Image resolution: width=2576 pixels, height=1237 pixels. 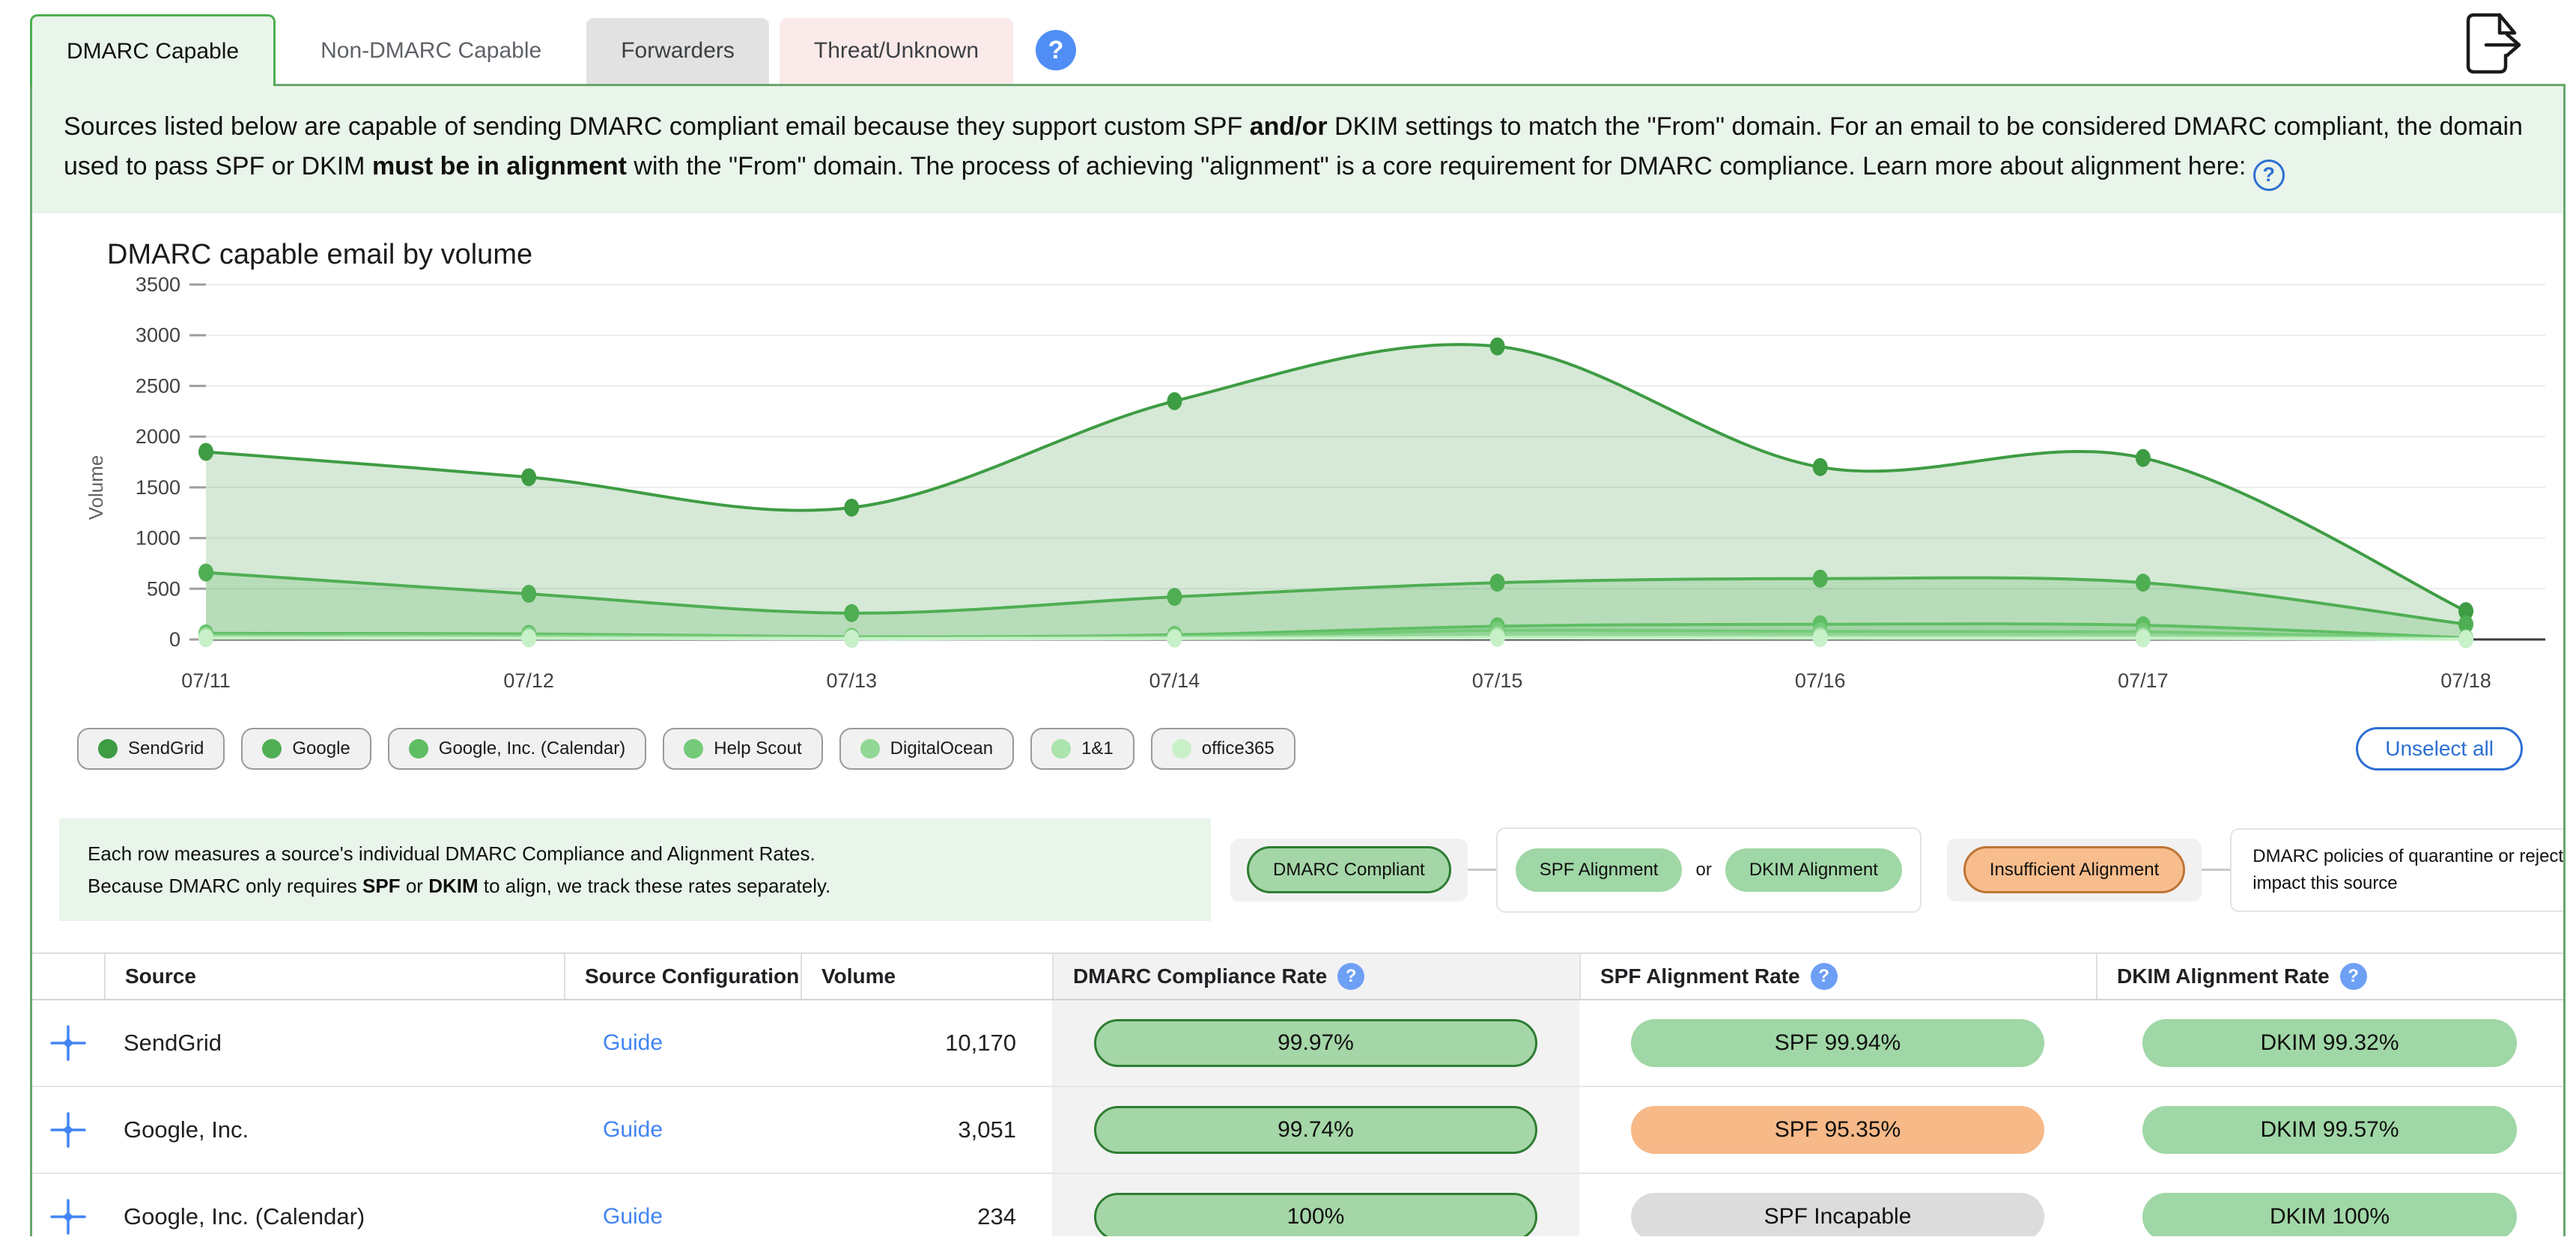 I want to click on tab-non-dmarc-capable: Non-DMARC Capable, so click(x=431, y=51).